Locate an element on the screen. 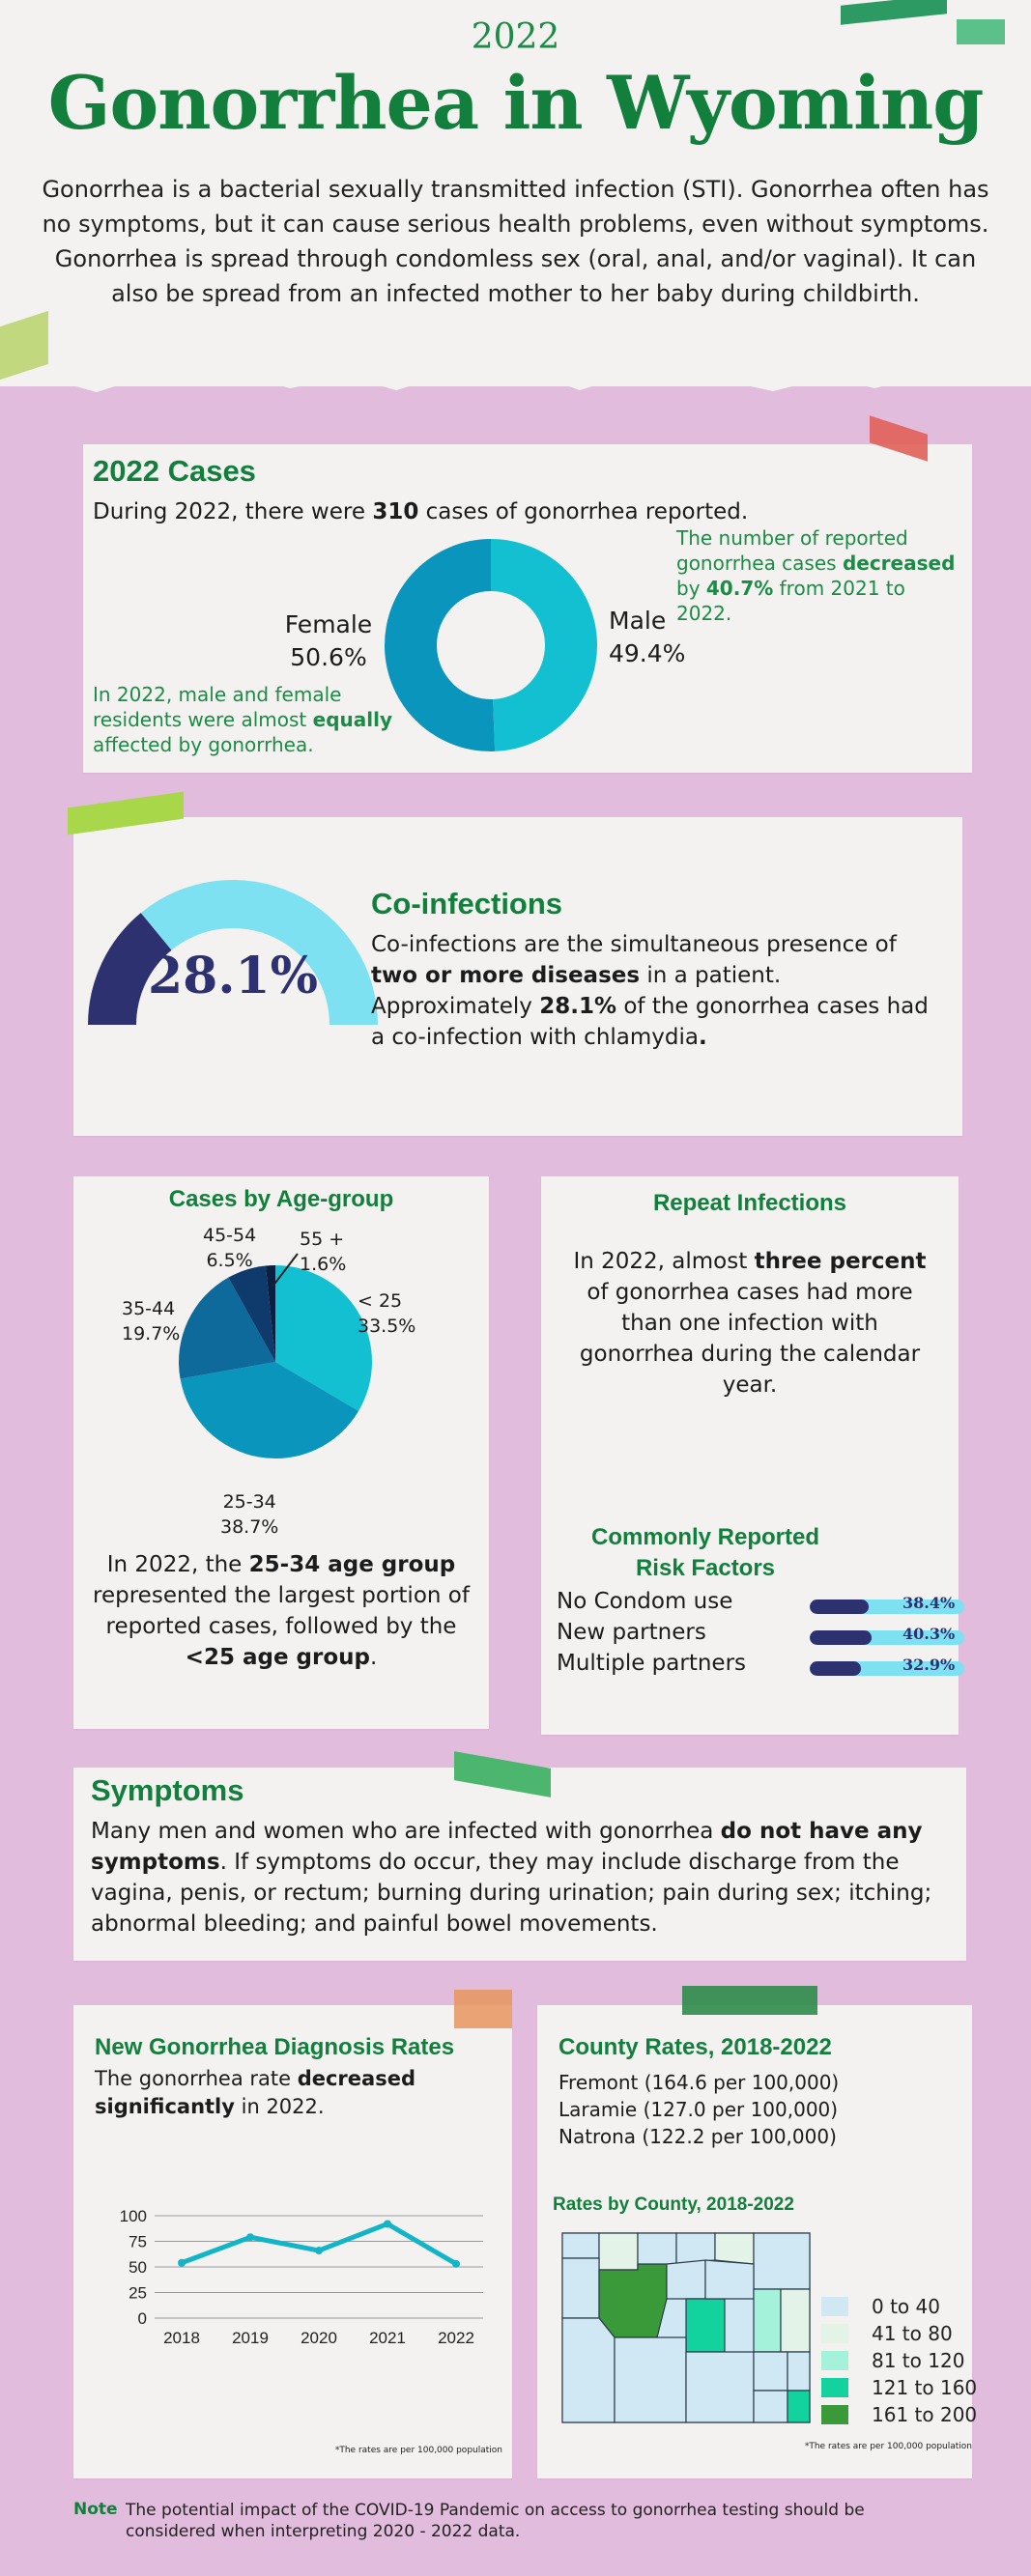 This screenshot has height=2576, width=1031. y-tick-label: 0 is located at coordinates (142, 2318).